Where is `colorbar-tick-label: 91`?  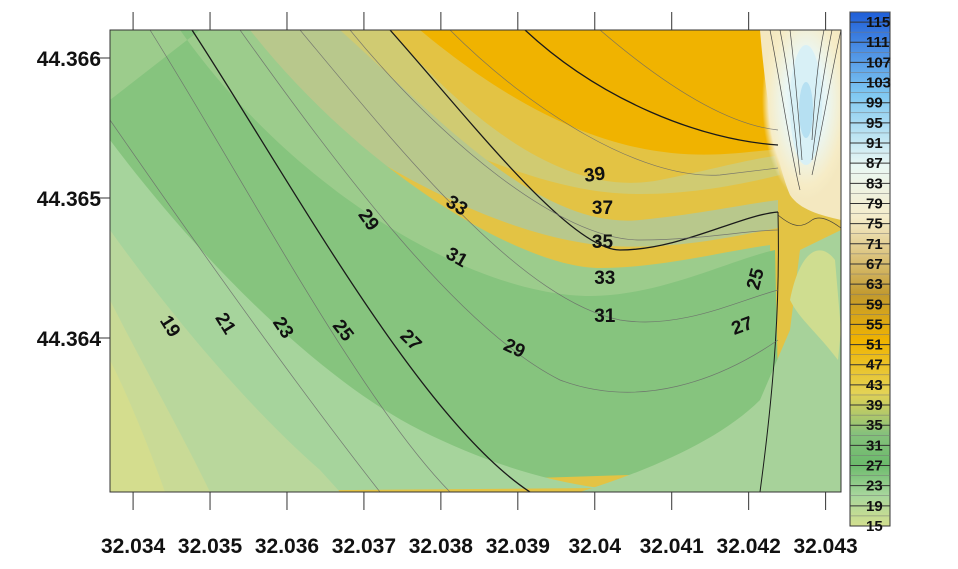 colorbar-tick-label: 91 is located at coordinates (874, 143).